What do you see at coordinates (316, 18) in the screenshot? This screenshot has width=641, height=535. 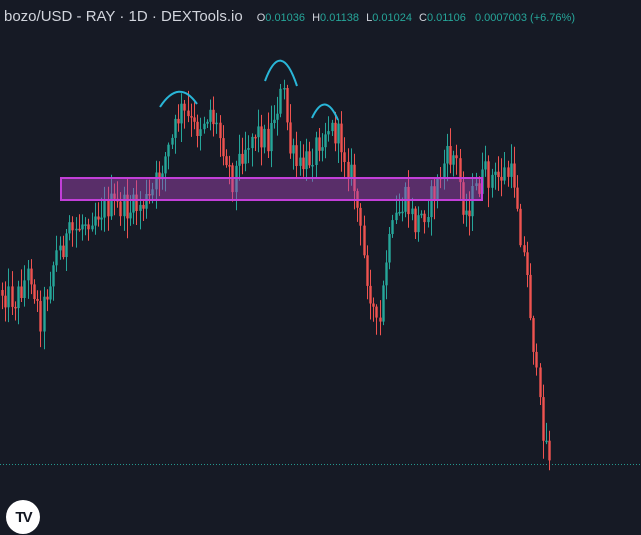 I see `high-label: H` at bounding box center [316, 18].